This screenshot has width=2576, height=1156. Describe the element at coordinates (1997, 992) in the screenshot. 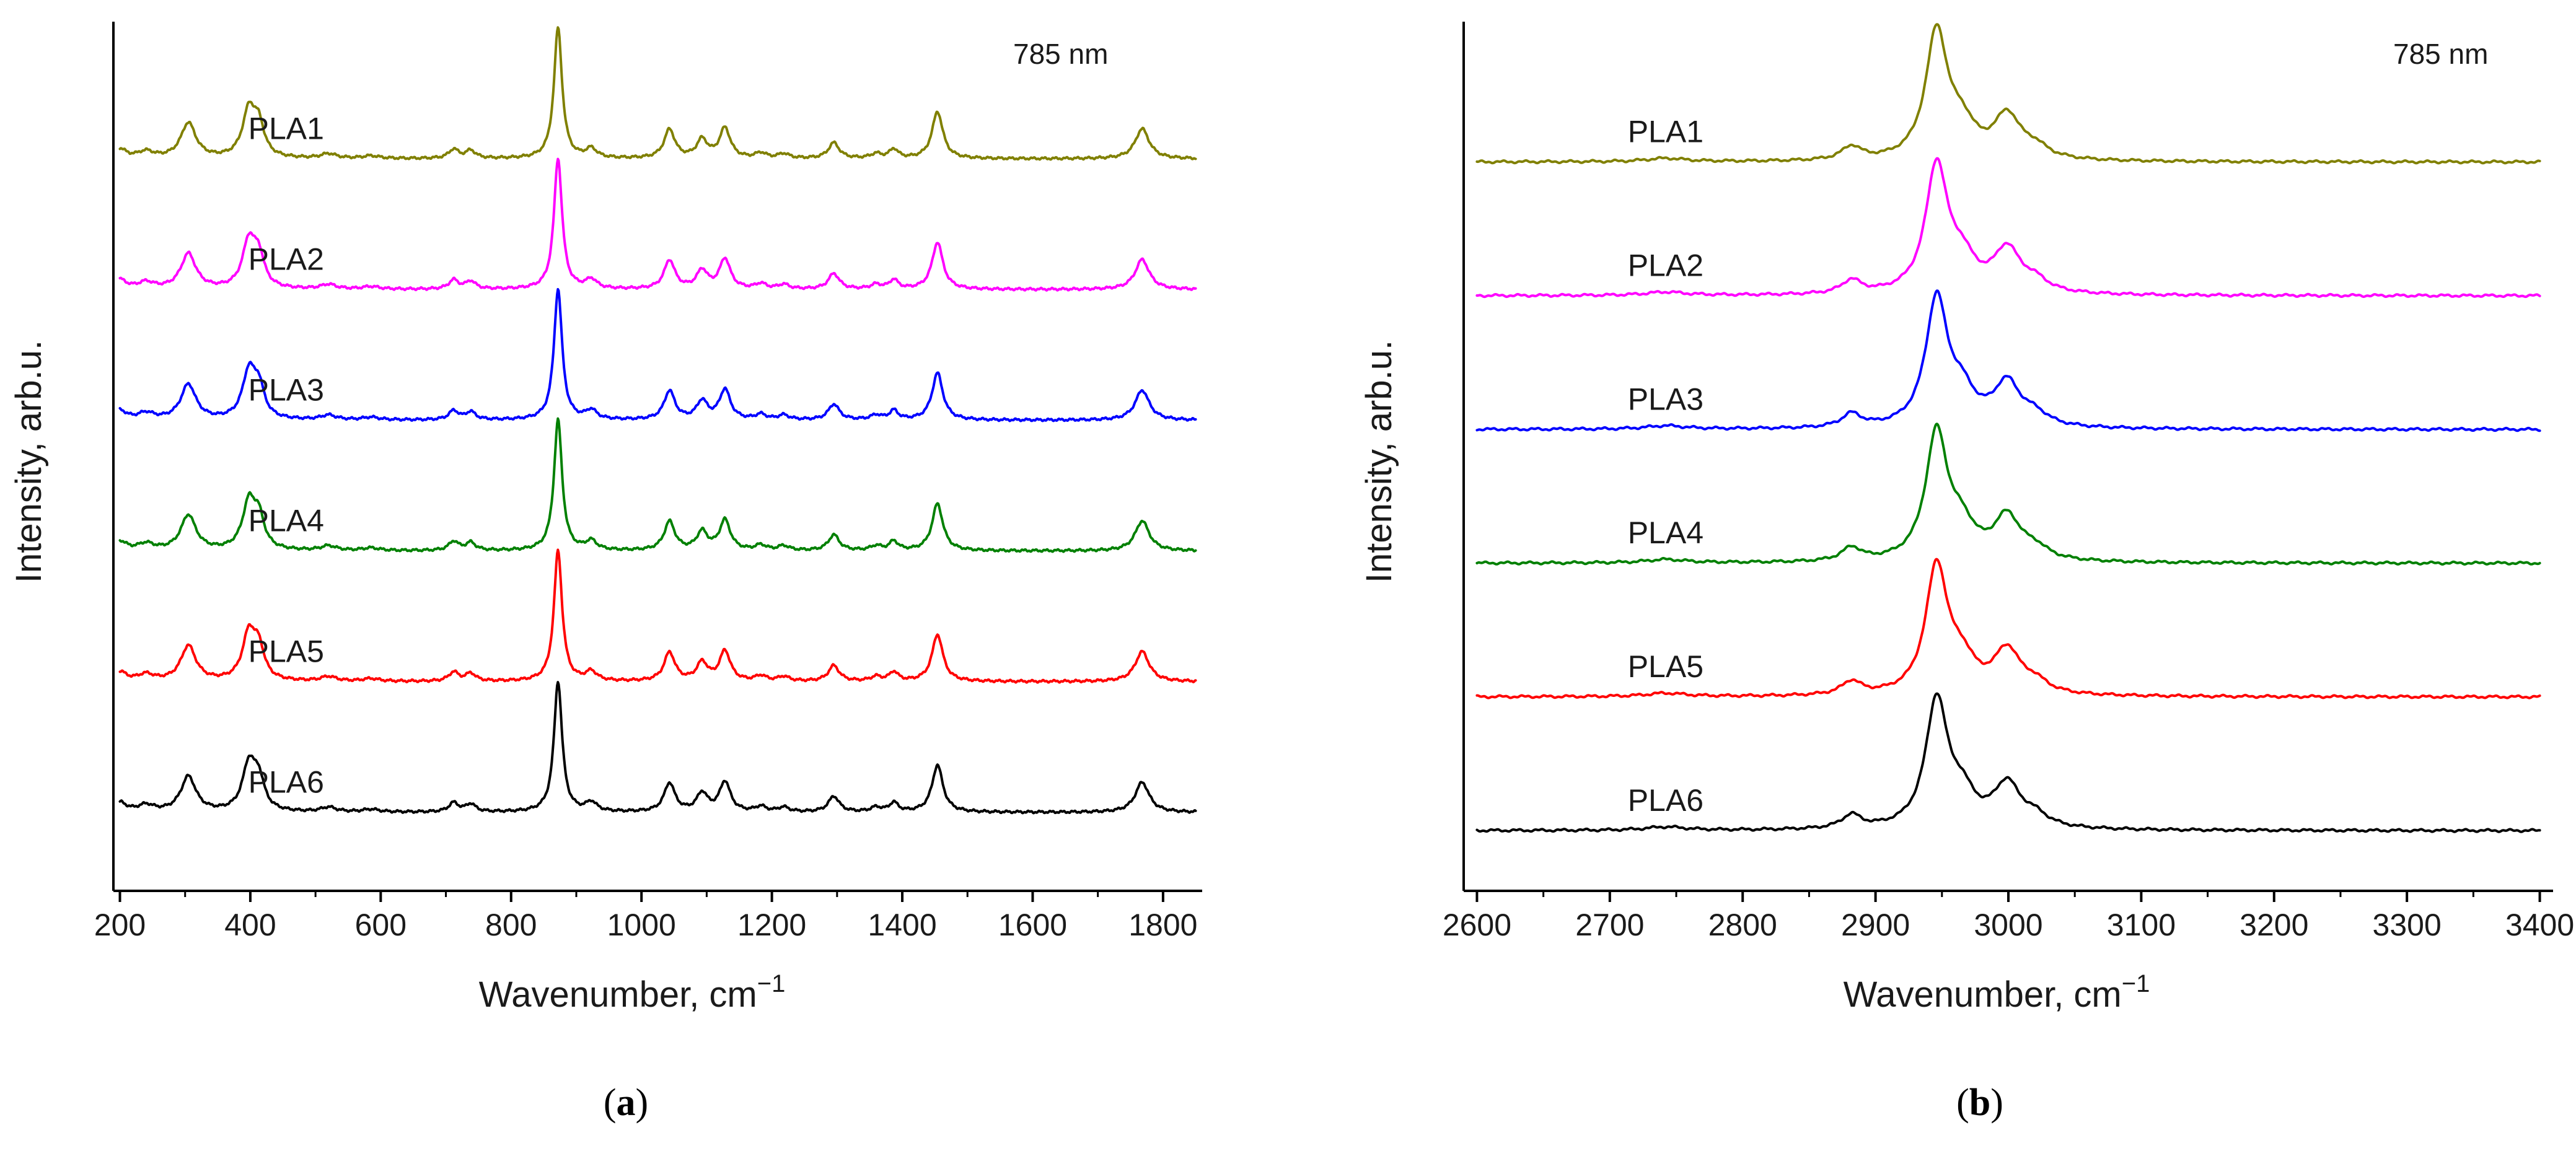

I see `panel-b-x-axis-title: Wavenumber, cm−1` at that location.